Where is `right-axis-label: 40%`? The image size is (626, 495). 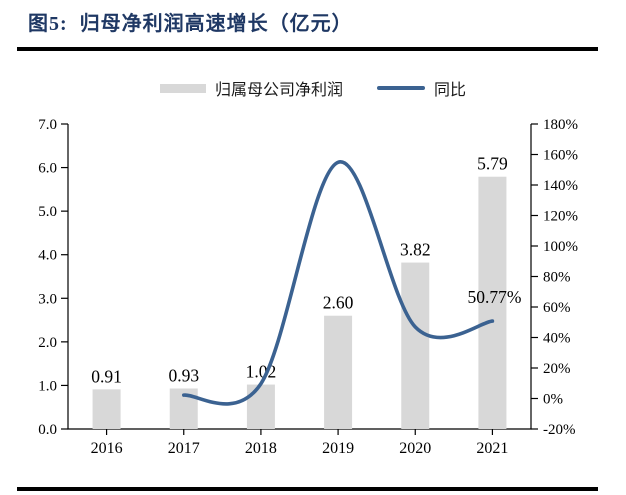
right-axis-label: 40% is located at coordinates (557, 339).